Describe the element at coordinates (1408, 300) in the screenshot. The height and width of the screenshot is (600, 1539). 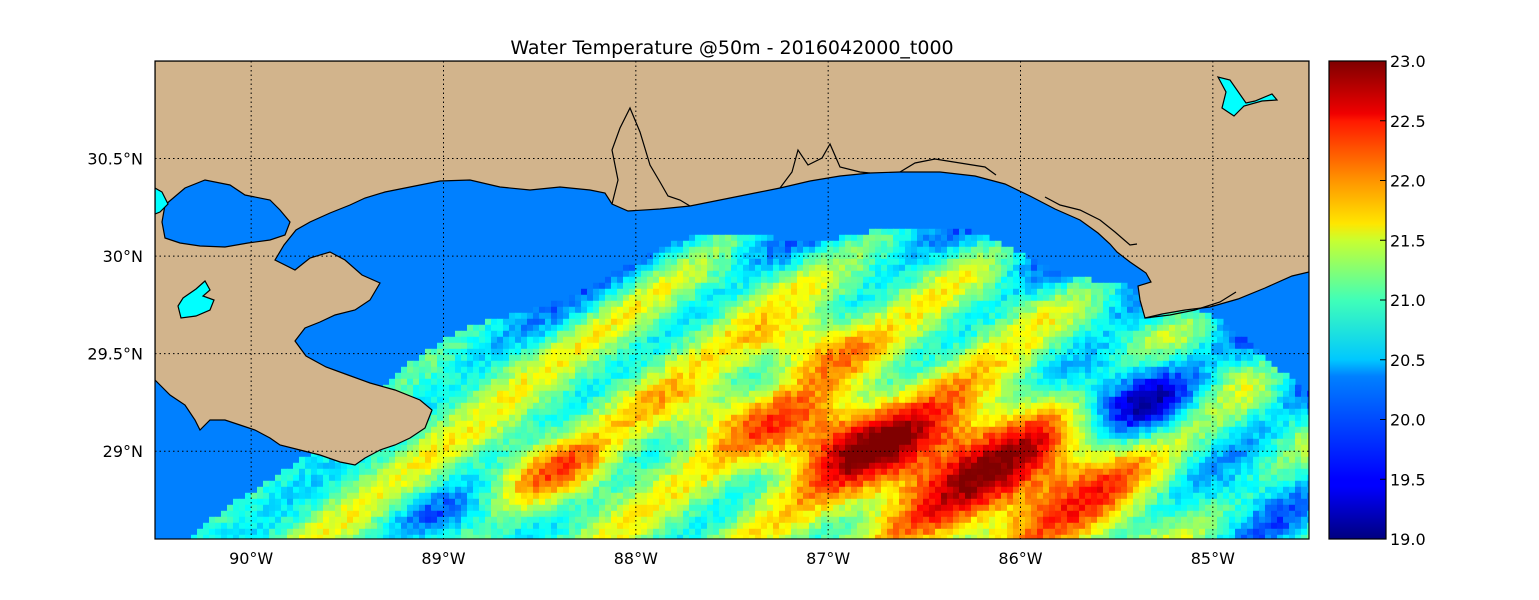
I see `colorbar-tick-label: 21.0` at that location.